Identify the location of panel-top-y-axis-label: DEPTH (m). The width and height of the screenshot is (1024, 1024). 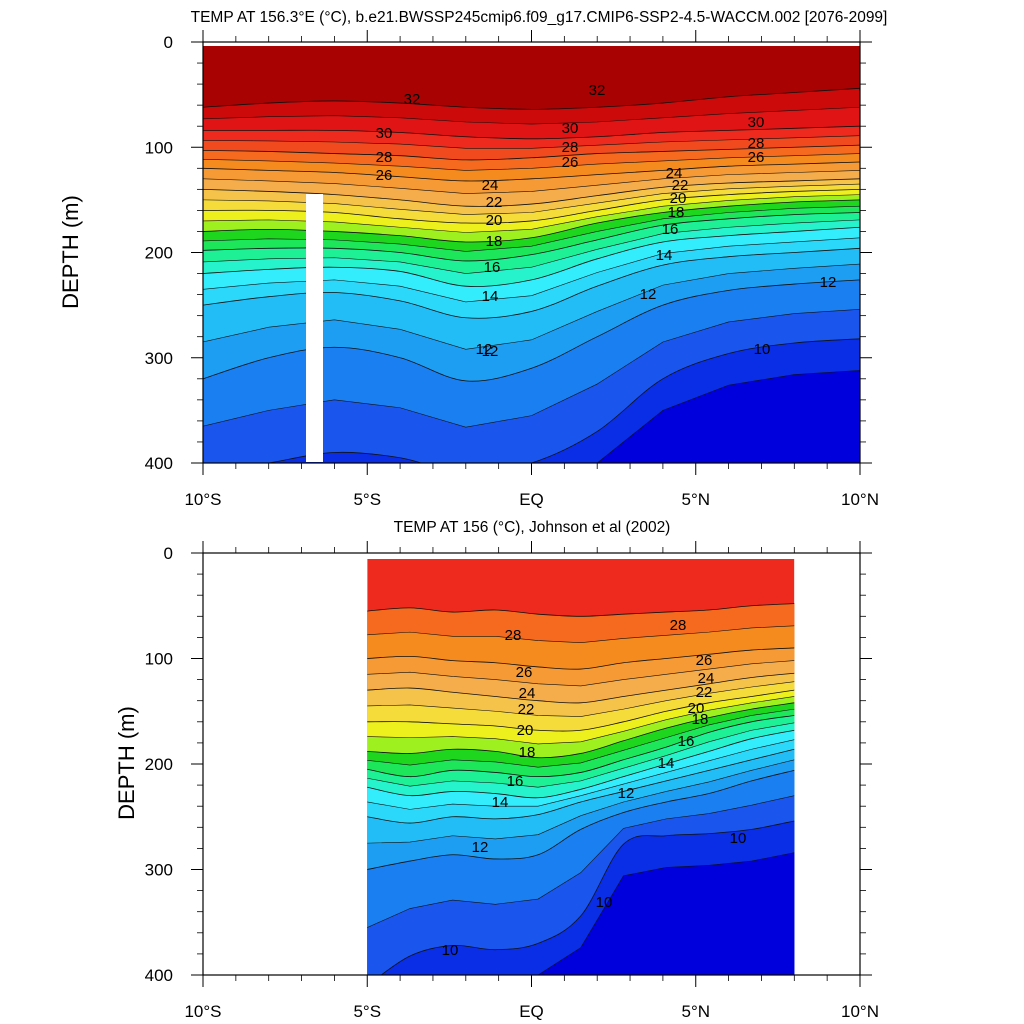
(70, 252).